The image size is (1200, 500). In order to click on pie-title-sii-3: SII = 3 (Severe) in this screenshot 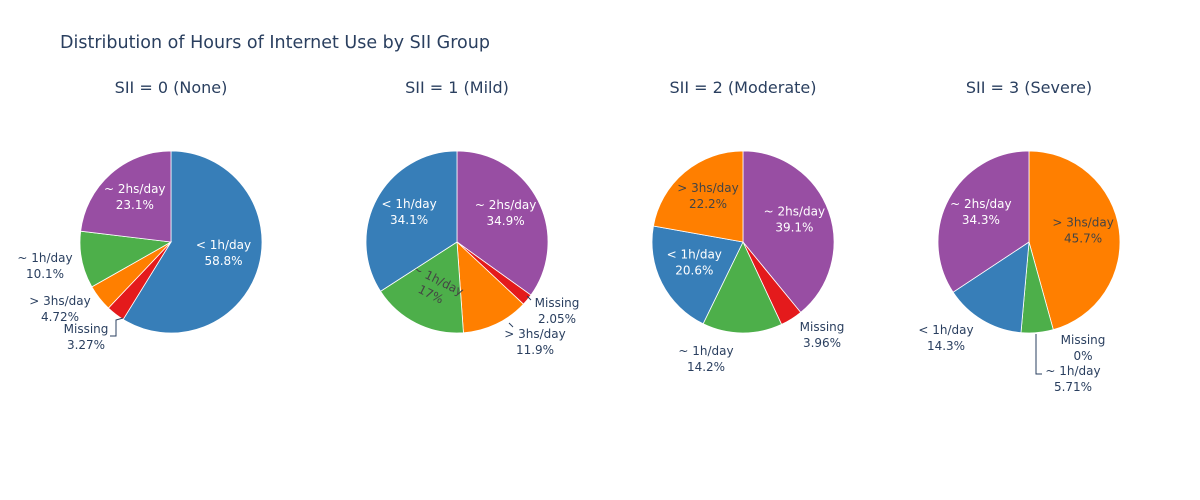, I will do `click(1029, 87)`.